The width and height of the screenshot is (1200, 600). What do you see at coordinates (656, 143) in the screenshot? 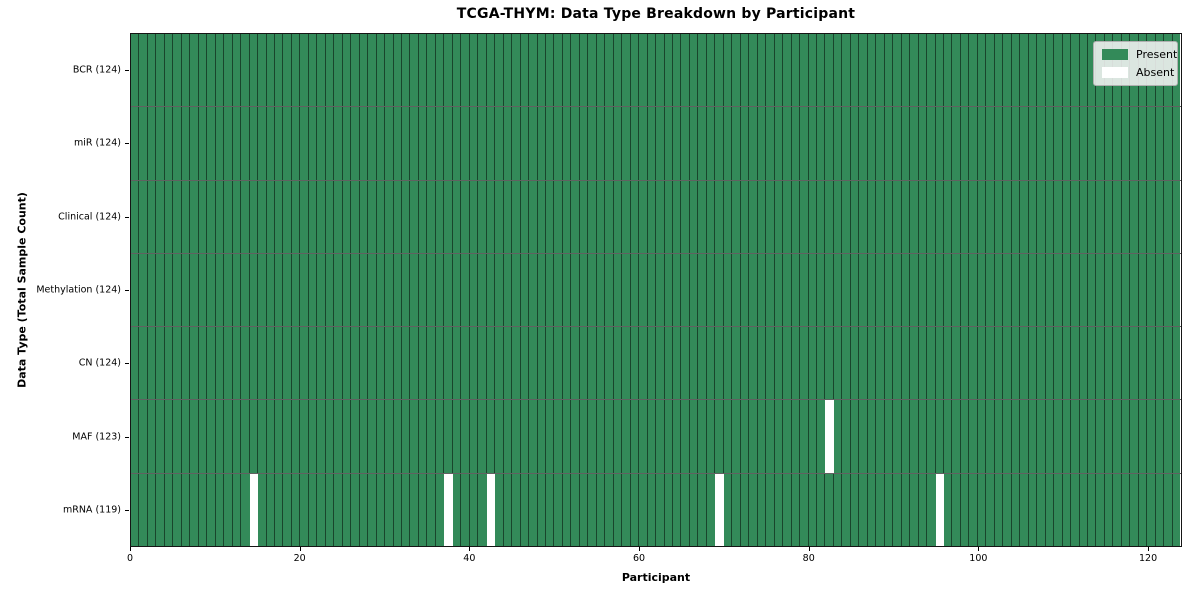
I see `matrix-row-mir` at bounding box center [656, 143].